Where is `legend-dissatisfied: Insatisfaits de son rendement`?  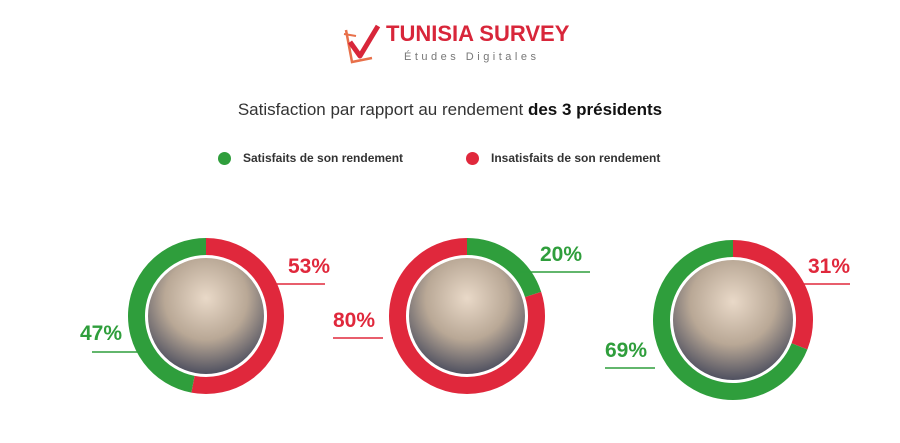 legend-dissatisfied: Insatisfaits de son rendement is located at coordinates (563, 158).